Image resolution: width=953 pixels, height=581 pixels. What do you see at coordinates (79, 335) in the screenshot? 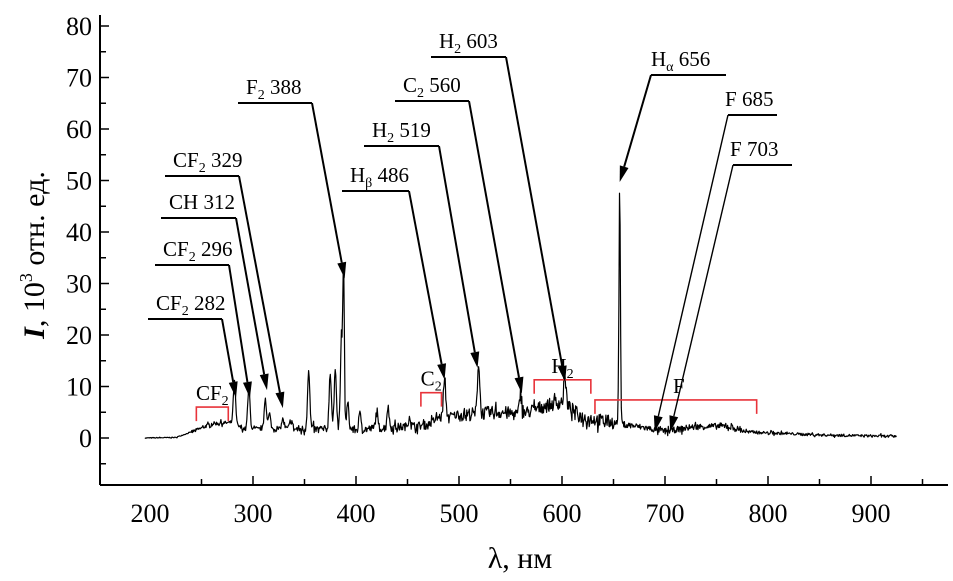
I see `y-tick-label: 20` at bounding box center [79, 335].